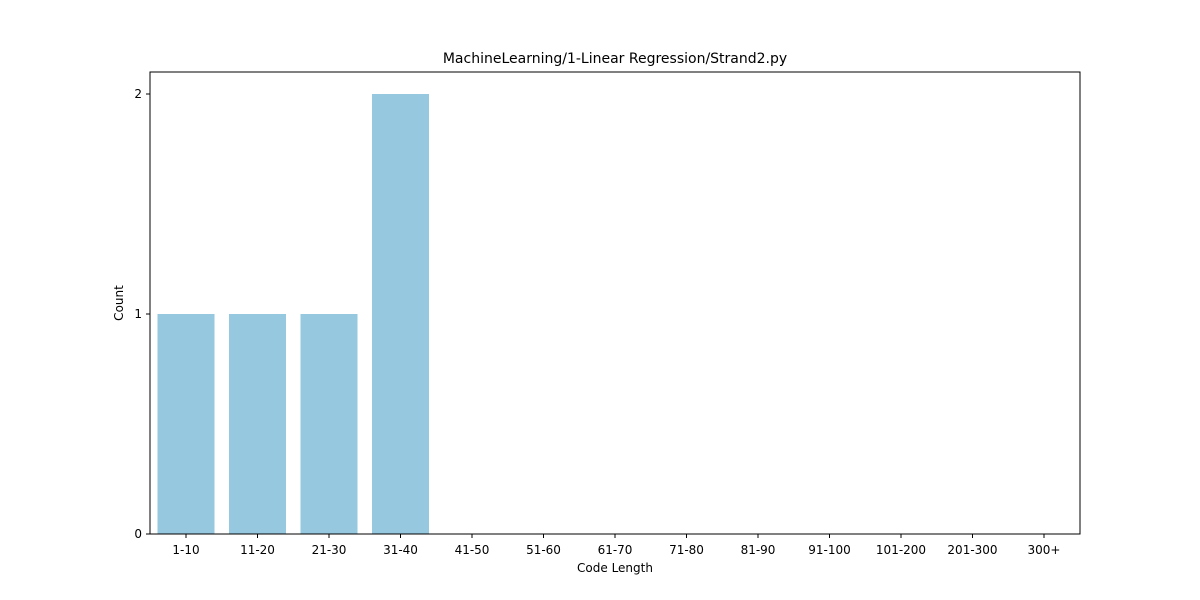  What do you see at coordinates (472, 550) in the screenshot?
I see `x-tick-label: 41-50` at bounding box center [472, 550].